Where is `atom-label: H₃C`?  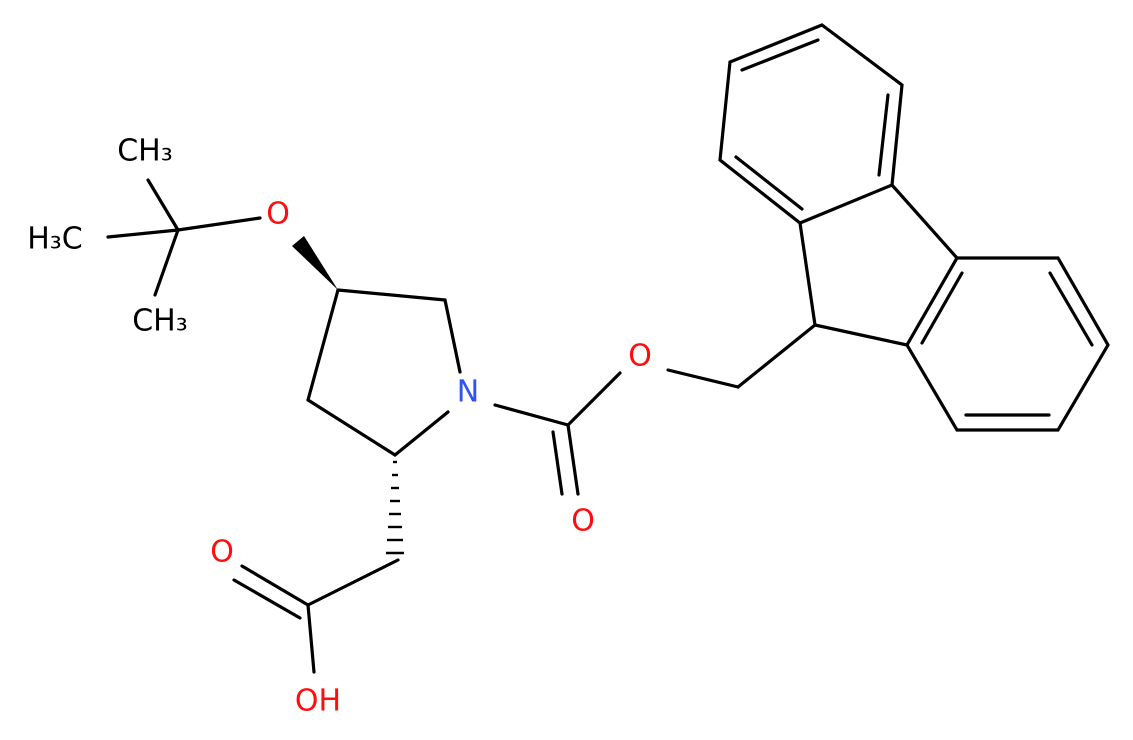 atom-label: H₃C is located at coordinates (55, 239).